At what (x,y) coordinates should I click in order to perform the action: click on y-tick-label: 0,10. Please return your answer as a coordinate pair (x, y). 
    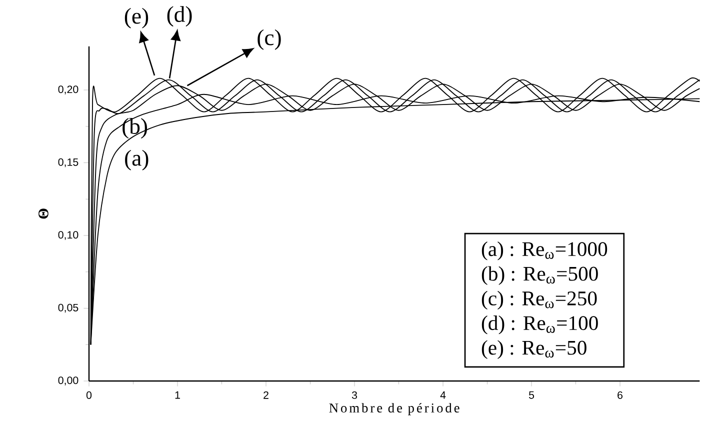
    Looking at the image, I should click on (68, 235).